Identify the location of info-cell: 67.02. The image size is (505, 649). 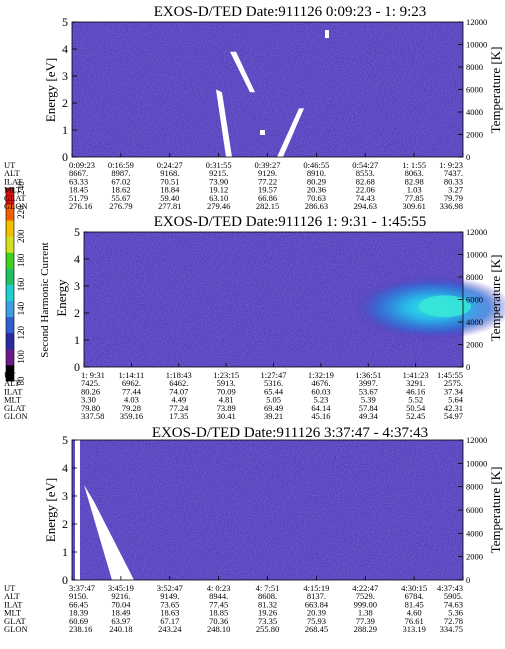
(120, 181).